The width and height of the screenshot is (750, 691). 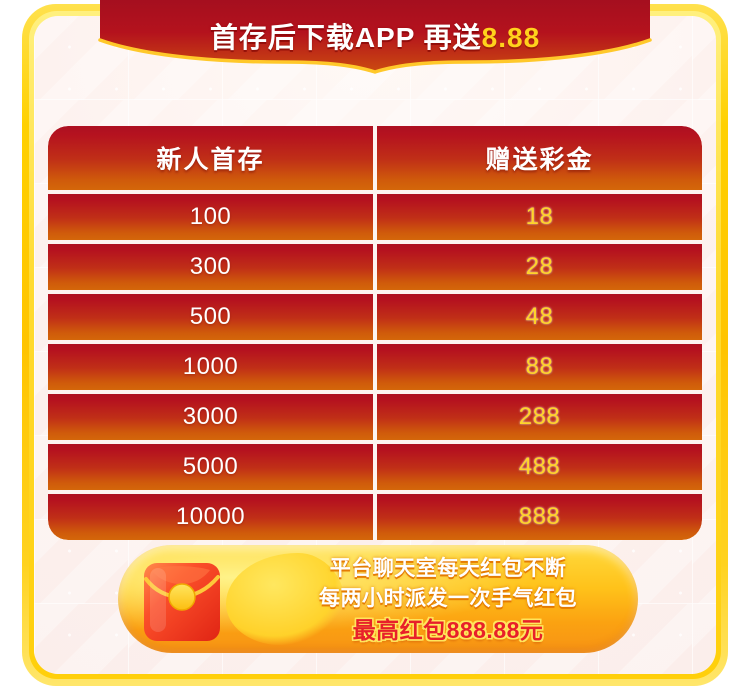 I want to click on bonus-value: 28, so click(x=539, y=266).